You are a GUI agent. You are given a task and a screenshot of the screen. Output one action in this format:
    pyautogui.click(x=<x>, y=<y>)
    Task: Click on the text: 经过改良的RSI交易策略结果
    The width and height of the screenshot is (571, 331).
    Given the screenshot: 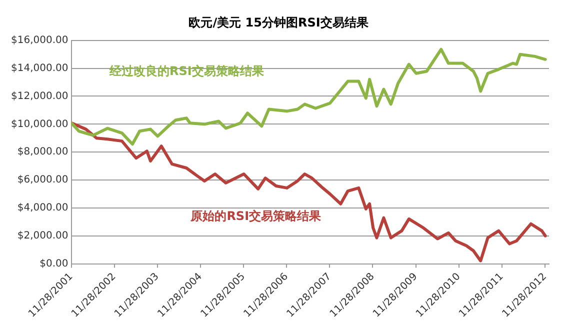 What is the action you would take?
    pyautogui.click(x=186, y=71)
    